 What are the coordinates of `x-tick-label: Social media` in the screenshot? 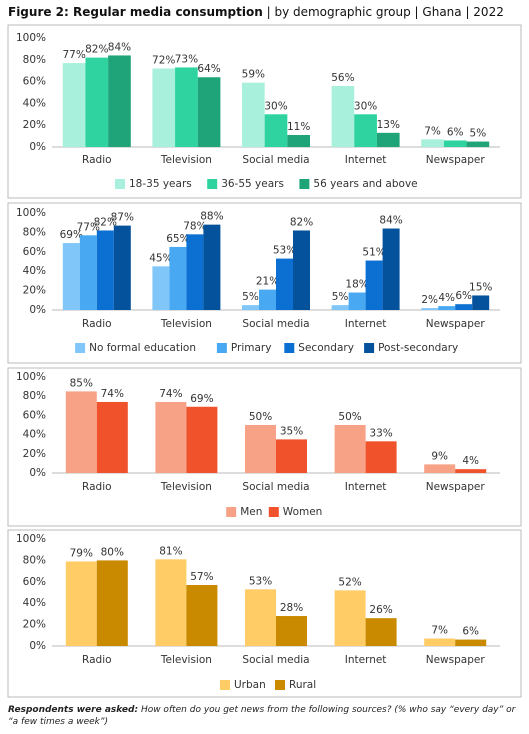 It's located at (275, 324).